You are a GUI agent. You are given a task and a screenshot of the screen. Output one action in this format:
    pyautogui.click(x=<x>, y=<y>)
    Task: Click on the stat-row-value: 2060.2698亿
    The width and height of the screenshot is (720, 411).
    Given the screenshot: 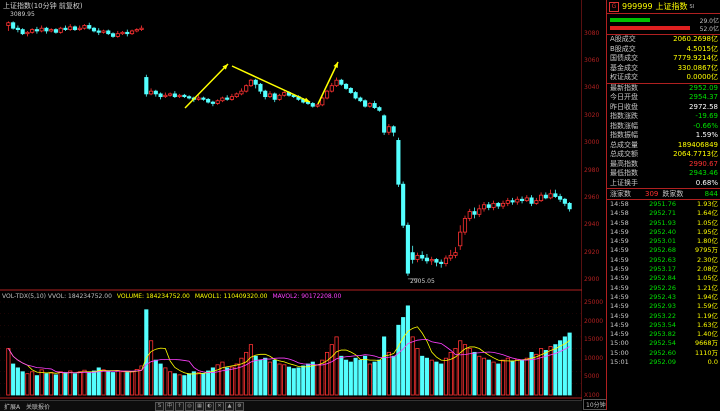 What is the action you would take?
    pyautogui.click(x=695, y=39)
    